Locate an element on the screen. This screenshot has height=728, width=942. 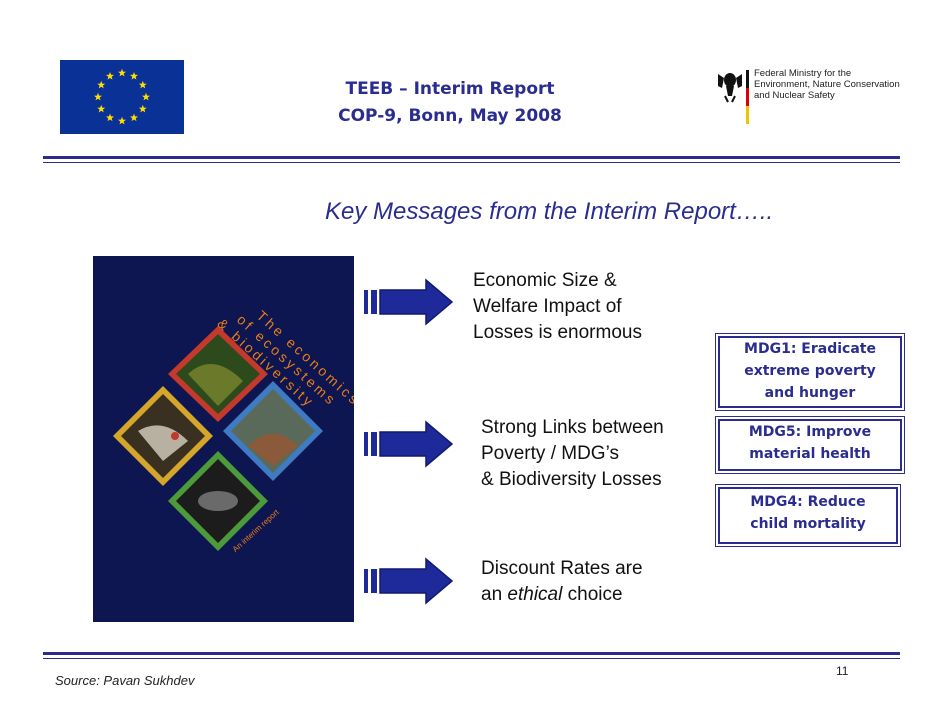
message-line: an ethical choice is located at coordinates (562, 595).